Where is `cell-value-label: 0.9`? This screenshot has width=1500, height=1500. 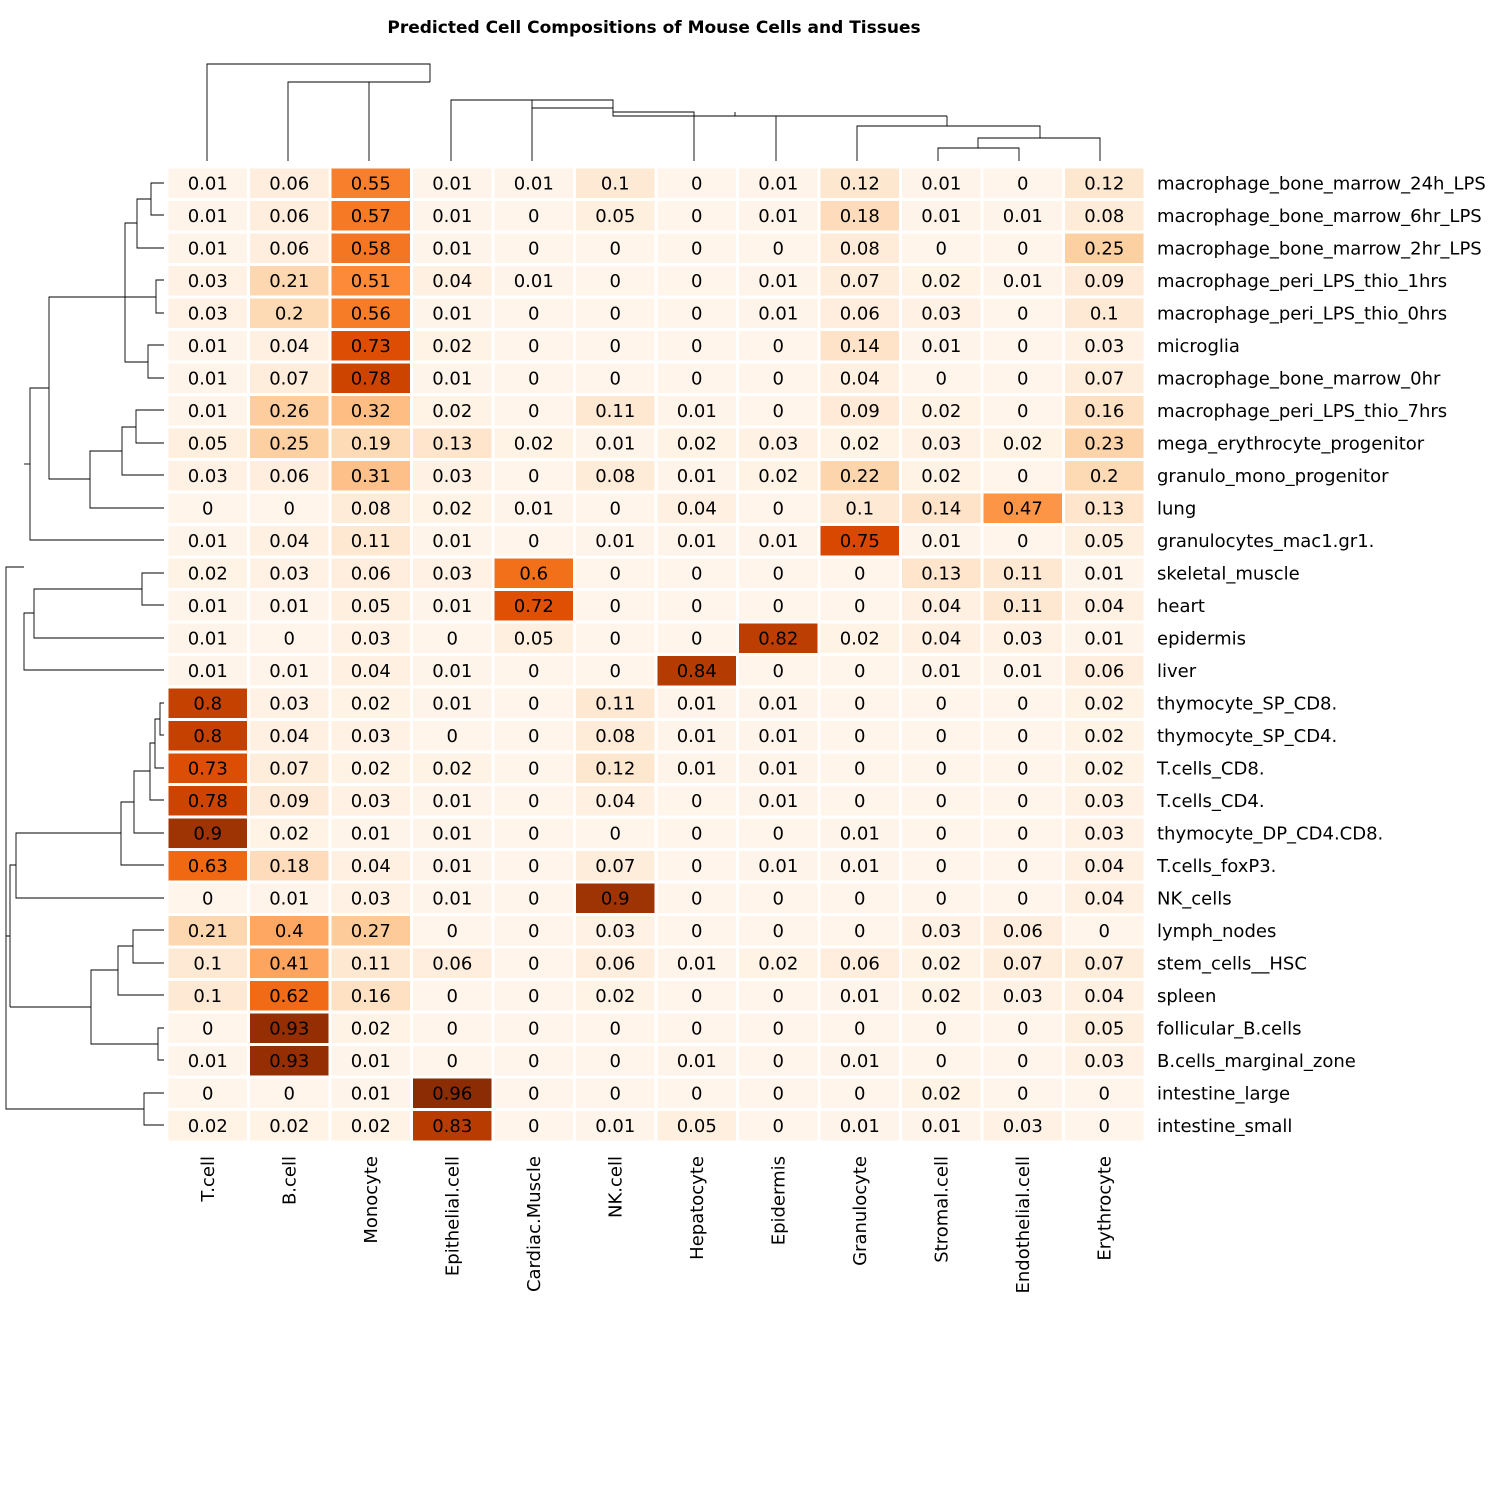 cell-value-label: 0.9 is located at coordinates (207, 833).